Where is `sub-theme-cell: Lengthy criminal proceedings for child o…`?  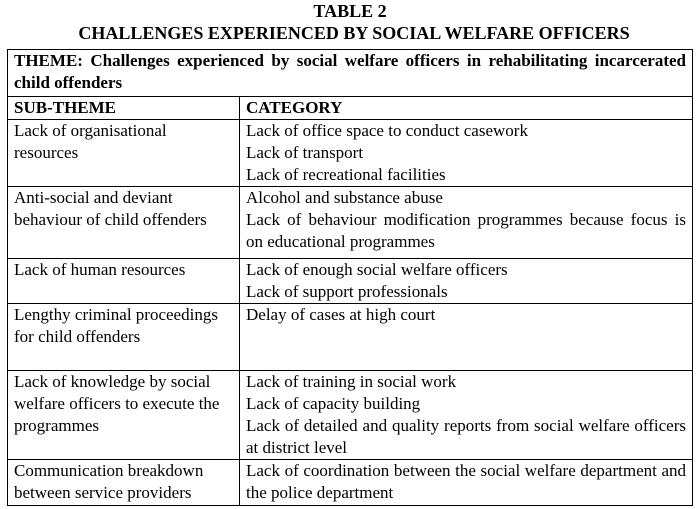
sub-theme-cell: Lengthy criminal proceedings for child o… is located at coordinates (123, 337).